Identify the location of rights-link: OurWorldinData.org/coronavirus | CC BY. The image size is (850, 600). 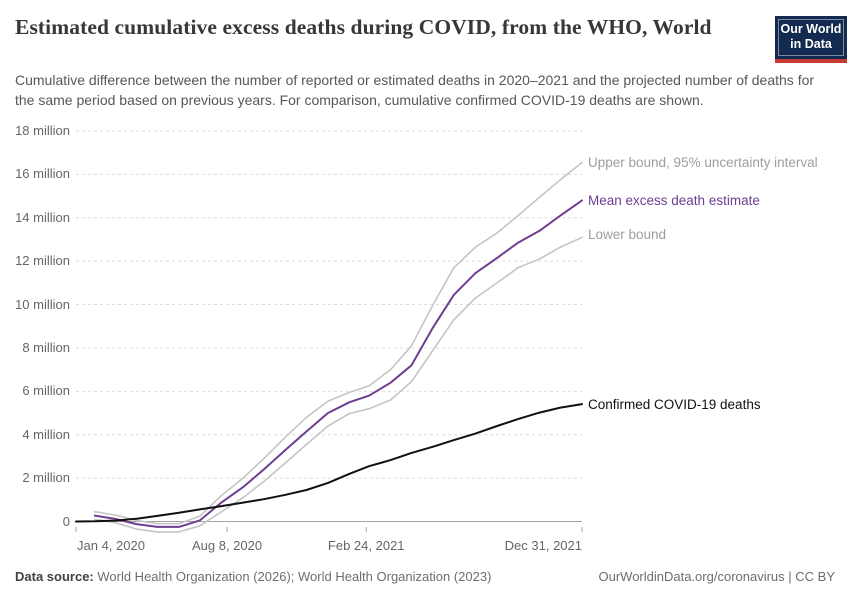
(716, 576).